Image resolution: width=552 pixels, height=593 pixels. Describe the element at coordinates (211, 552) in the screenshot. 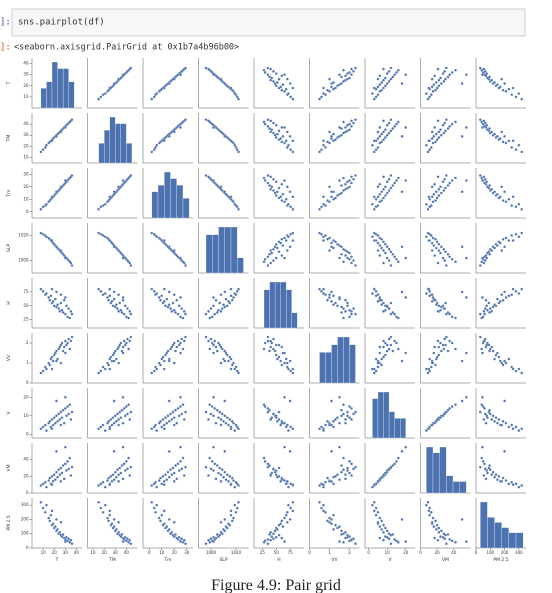

I see `x-tick-label: 1000` at that location.